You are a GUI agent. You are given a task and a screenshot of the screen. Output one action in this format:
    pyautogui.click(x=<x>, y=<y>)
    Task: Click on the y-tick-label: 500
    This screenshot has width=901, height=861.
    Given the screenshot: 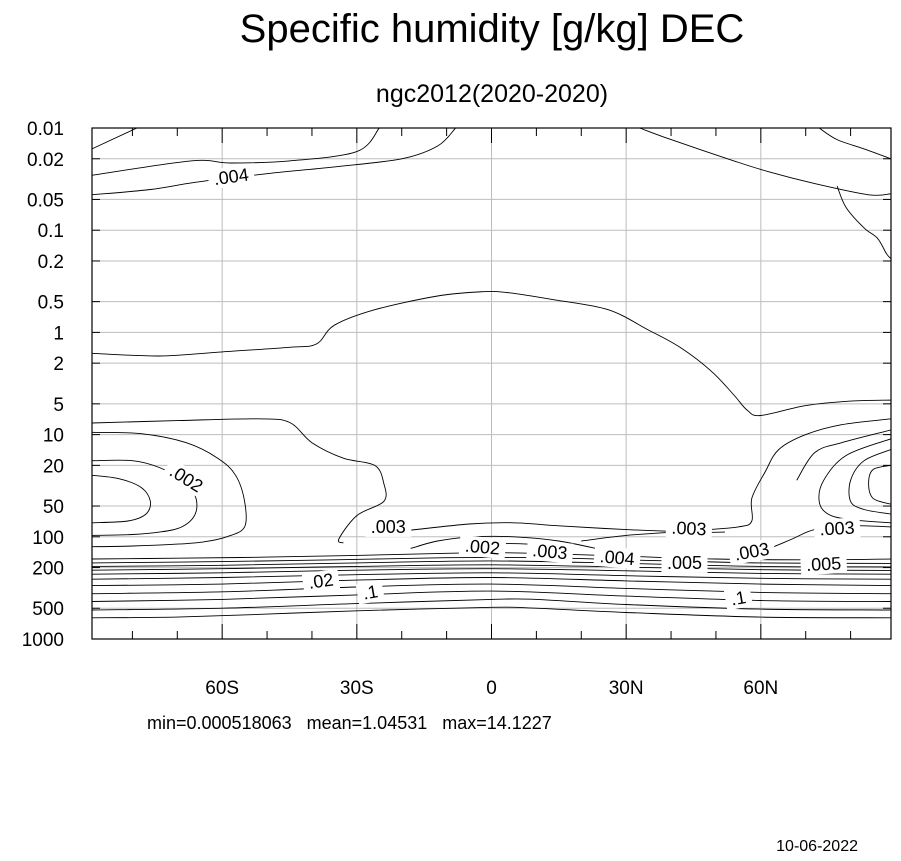 What is the action you would take?
    pyautogui.click(x=48, y=609)
    